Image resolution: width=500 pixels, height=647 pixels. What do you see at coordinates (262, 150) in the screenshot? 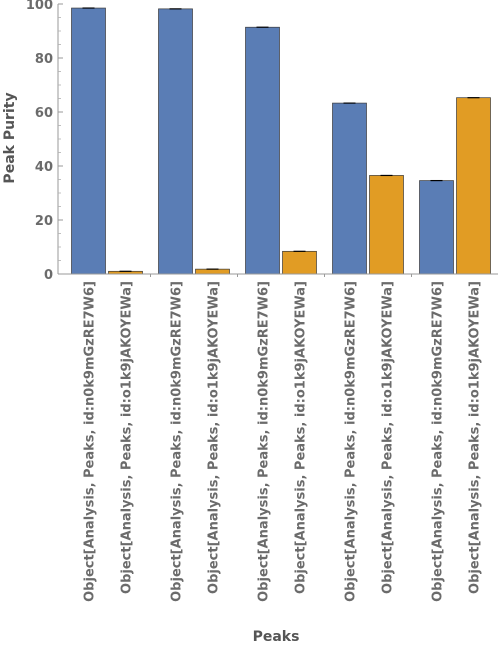
I see `bar-g3-s1` at bounding box center [262, 150].